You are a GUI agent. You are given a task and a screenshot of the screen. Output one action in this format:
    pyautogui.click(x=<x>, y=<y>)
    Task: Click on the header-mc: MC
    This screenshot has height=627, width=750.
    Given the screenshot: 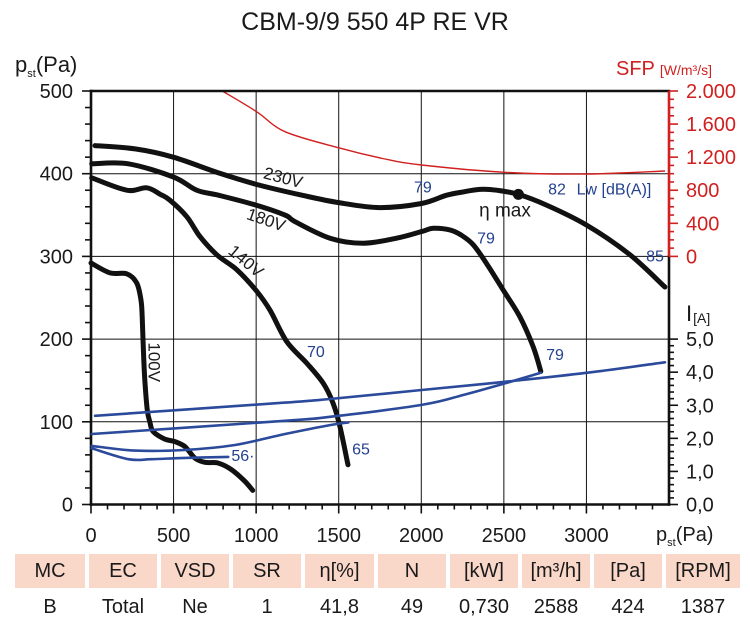 What is the action you would take?
    pyautogui.click(x=50, y=571)
    